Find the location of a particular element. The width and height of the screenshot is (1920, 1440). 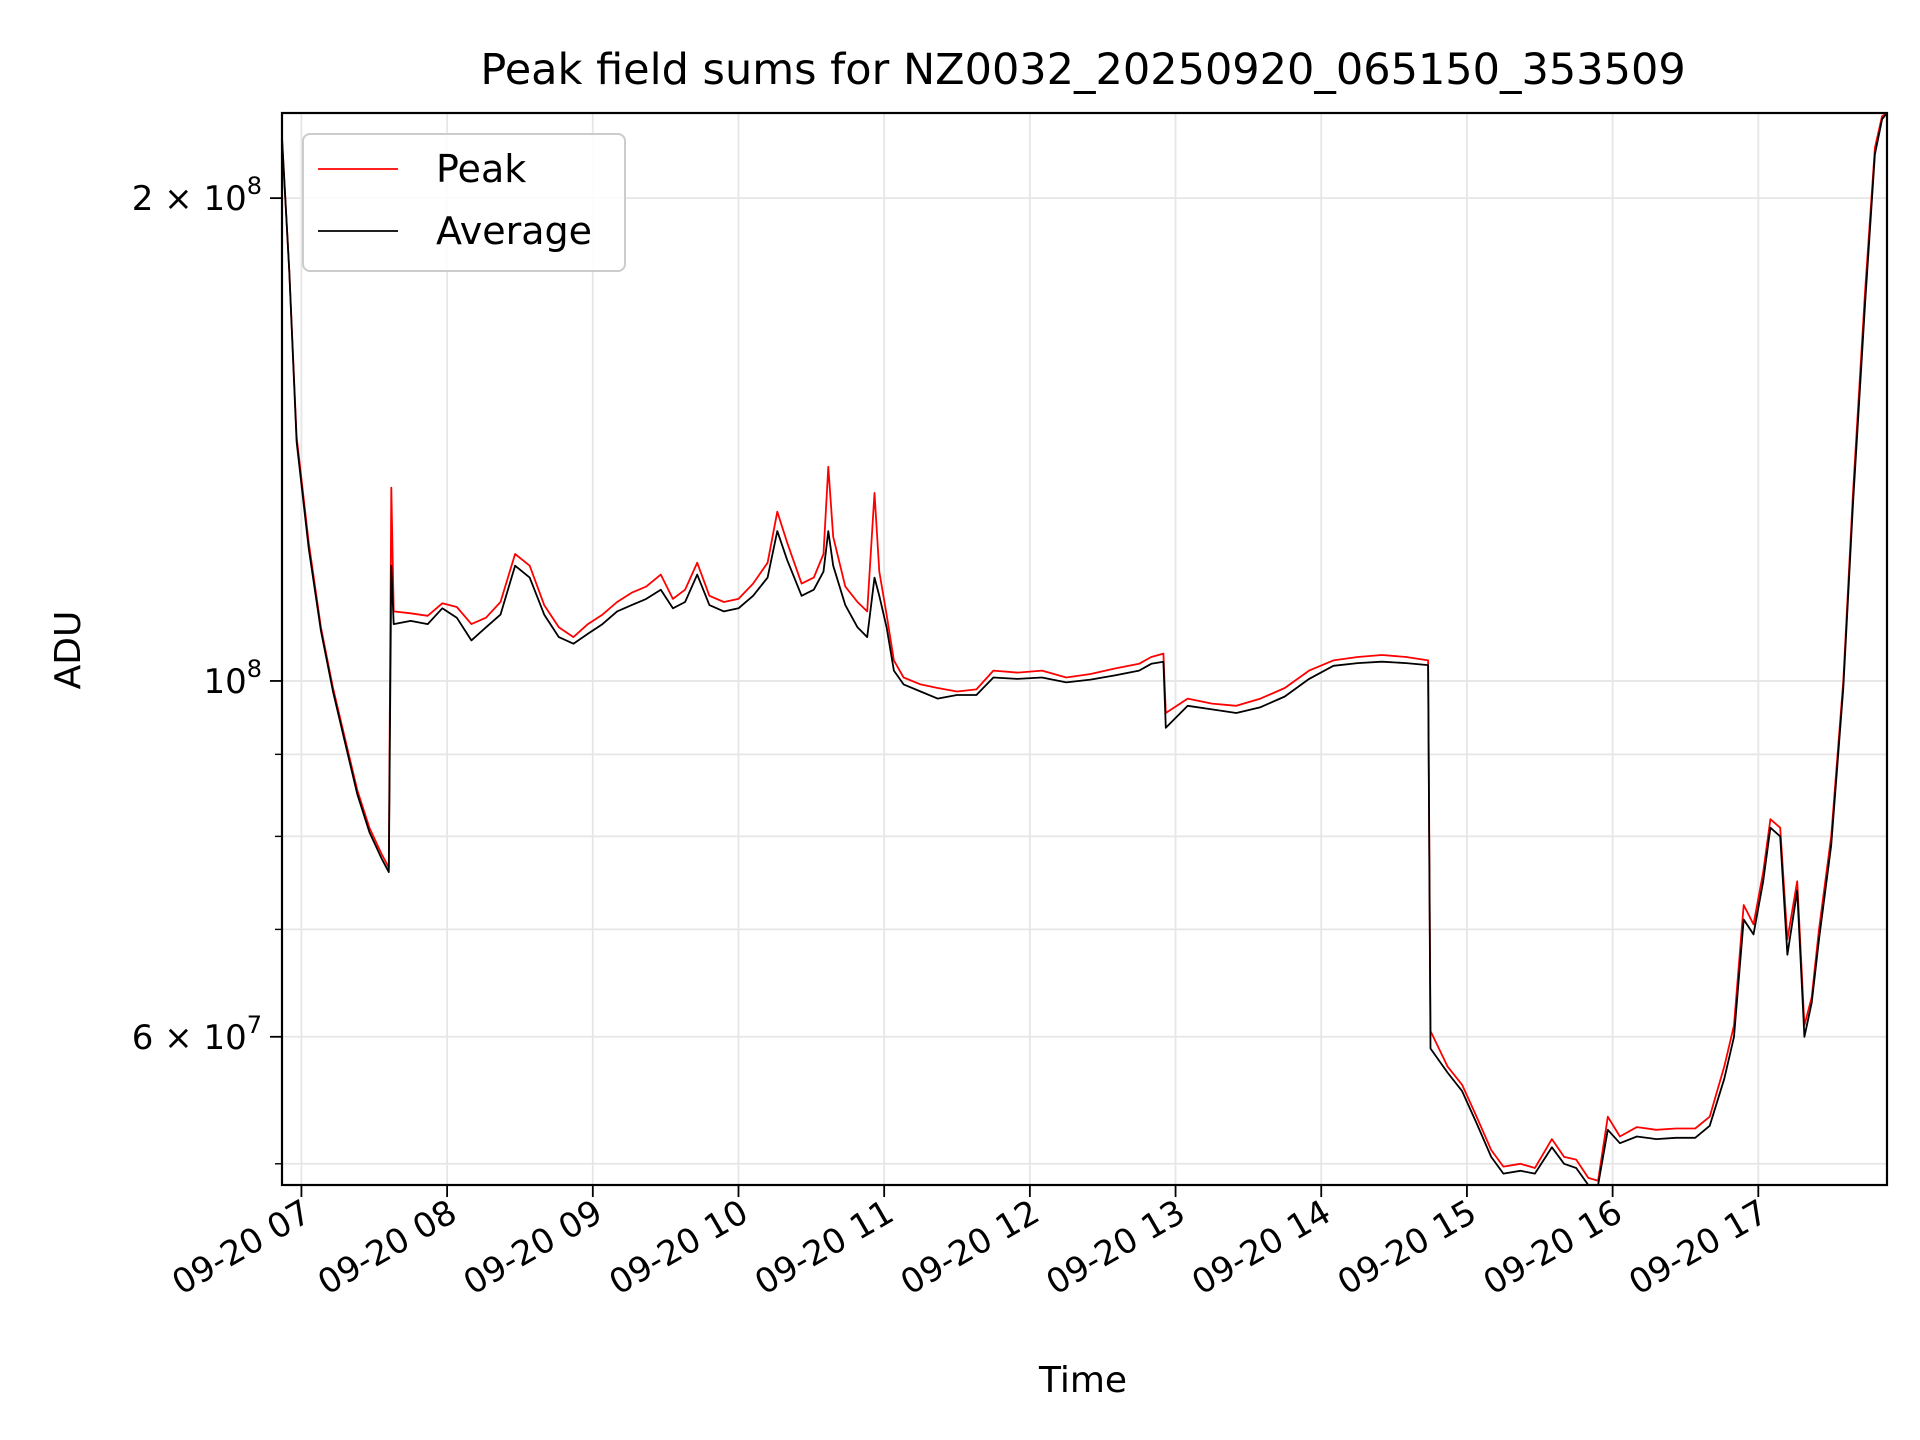

legend-label-peak: Peak is located at coordinates (481, 169).